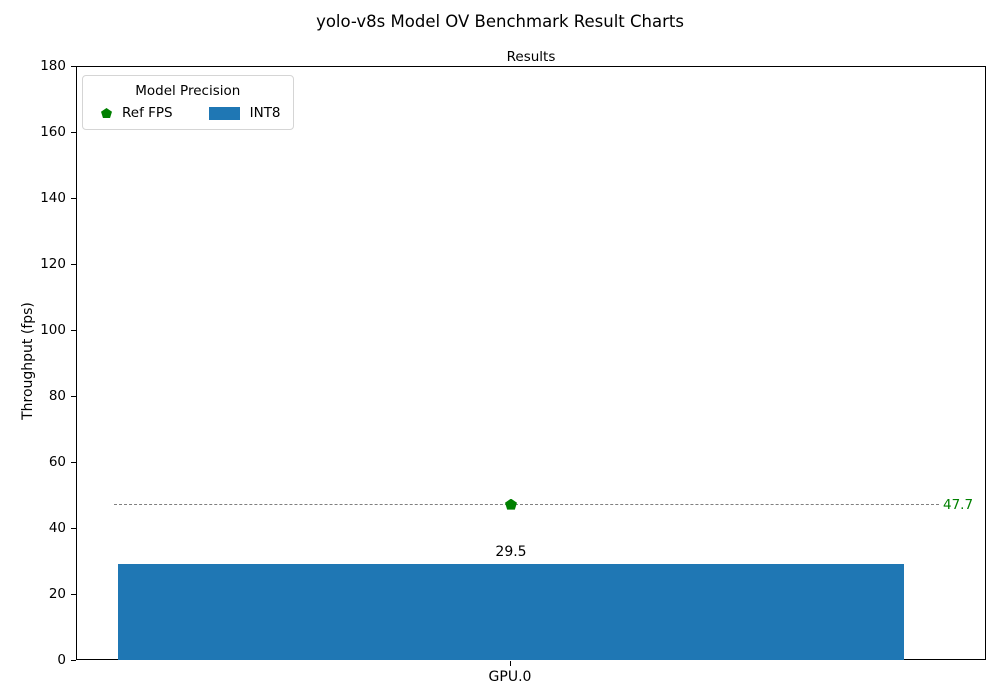 The width and height of the screenshot is (1000, 700). I want to click on pentagon-marker-icon, so click(106, 113).